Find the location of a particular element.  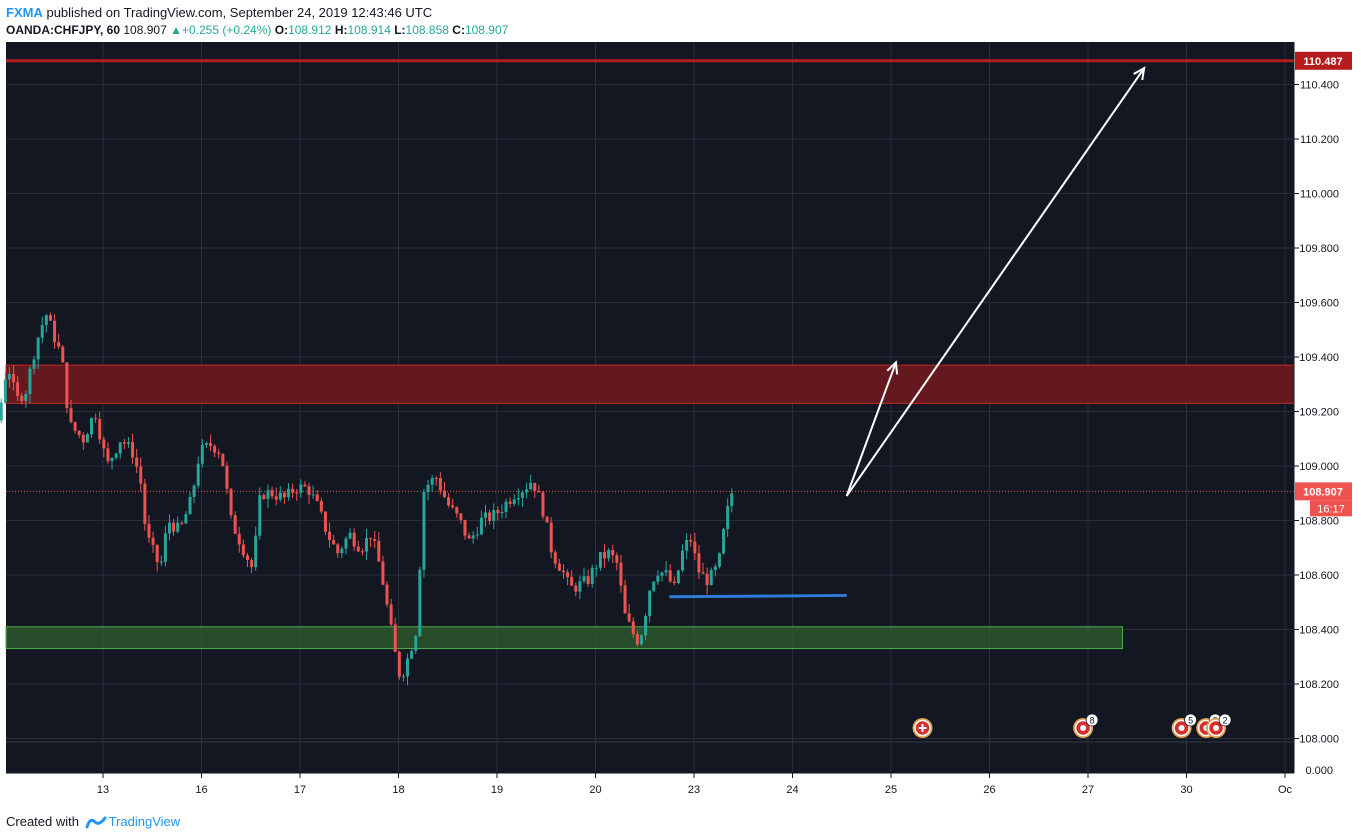

volume-pane is located at coordinates (650, 757).